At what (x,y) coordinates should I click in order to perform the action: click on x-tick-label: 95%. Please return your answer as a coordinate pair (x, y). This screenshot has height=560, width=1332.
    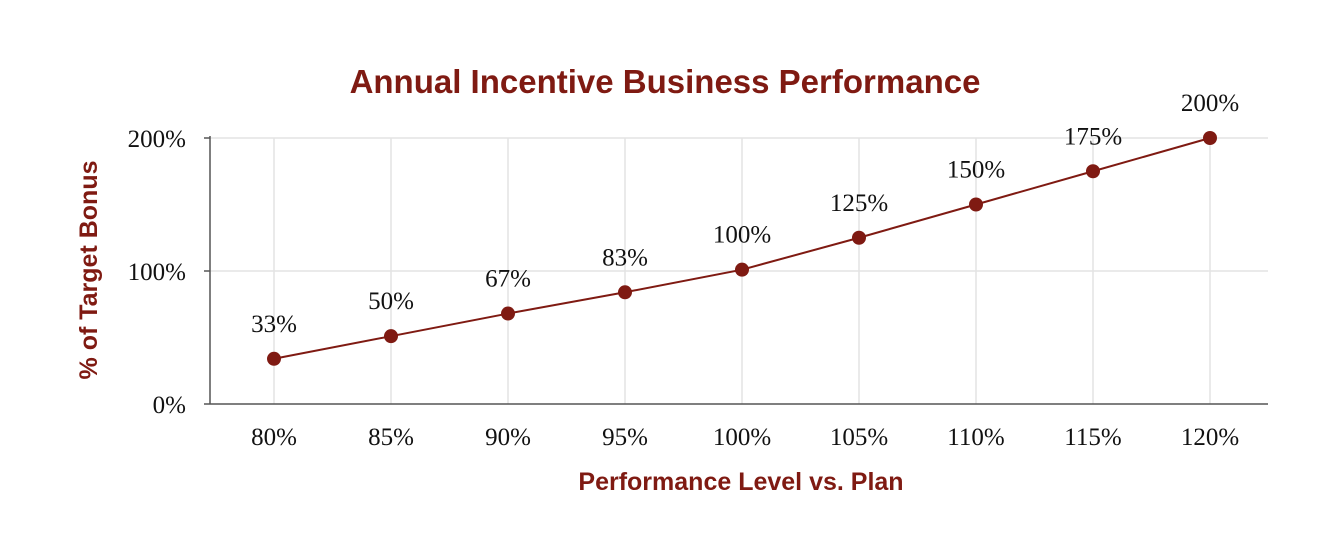
    Looking at the image, I should click on (625, 437).